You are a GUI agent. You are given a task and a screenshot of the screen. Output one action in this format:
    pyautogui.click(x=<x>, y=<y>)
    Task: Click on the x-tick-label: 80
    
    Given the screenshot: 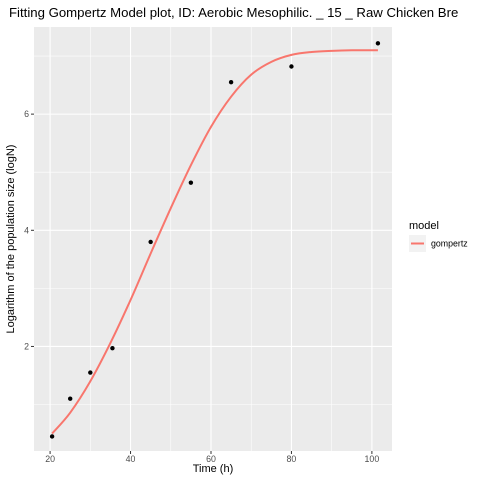 What is the action you would take?
    pyautogui.click(x=292, y=459)
    